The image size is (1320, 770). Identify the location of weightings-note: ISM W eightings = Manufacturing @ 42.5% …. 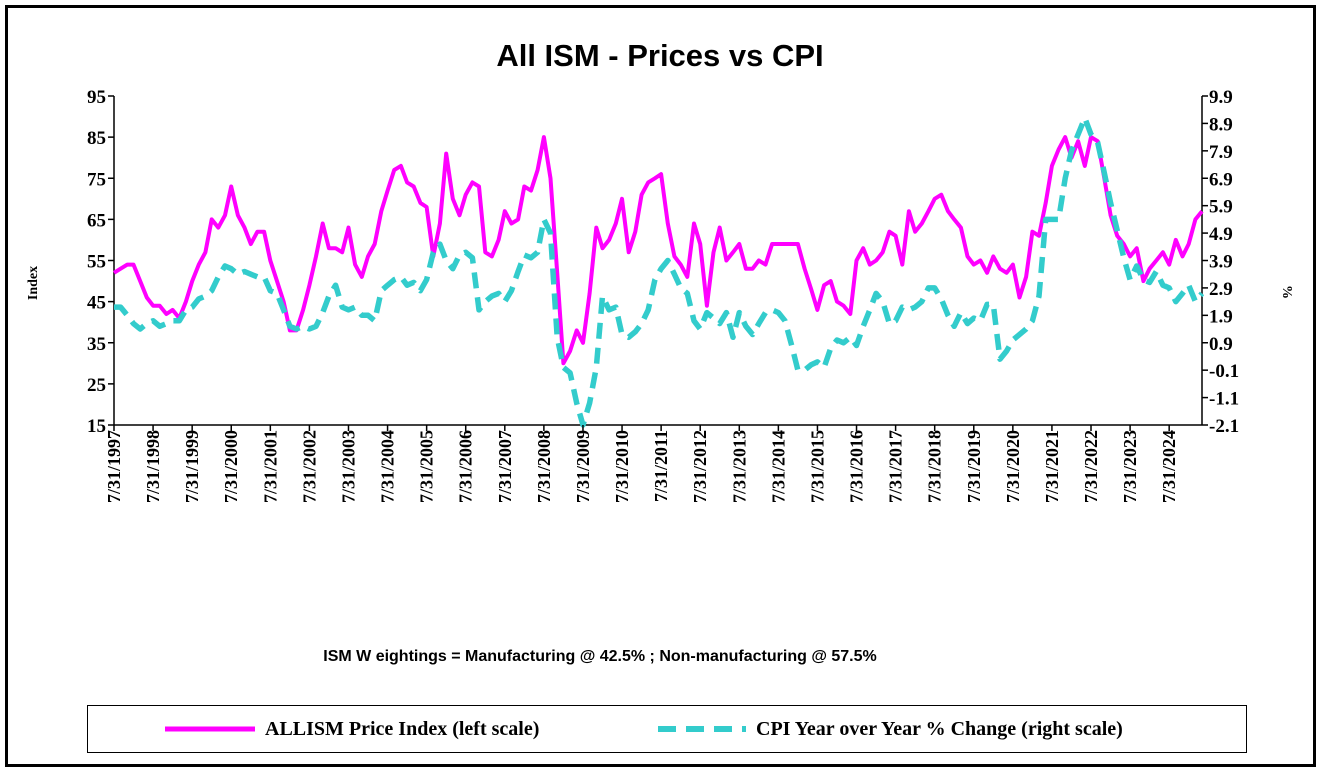
(600, 656).